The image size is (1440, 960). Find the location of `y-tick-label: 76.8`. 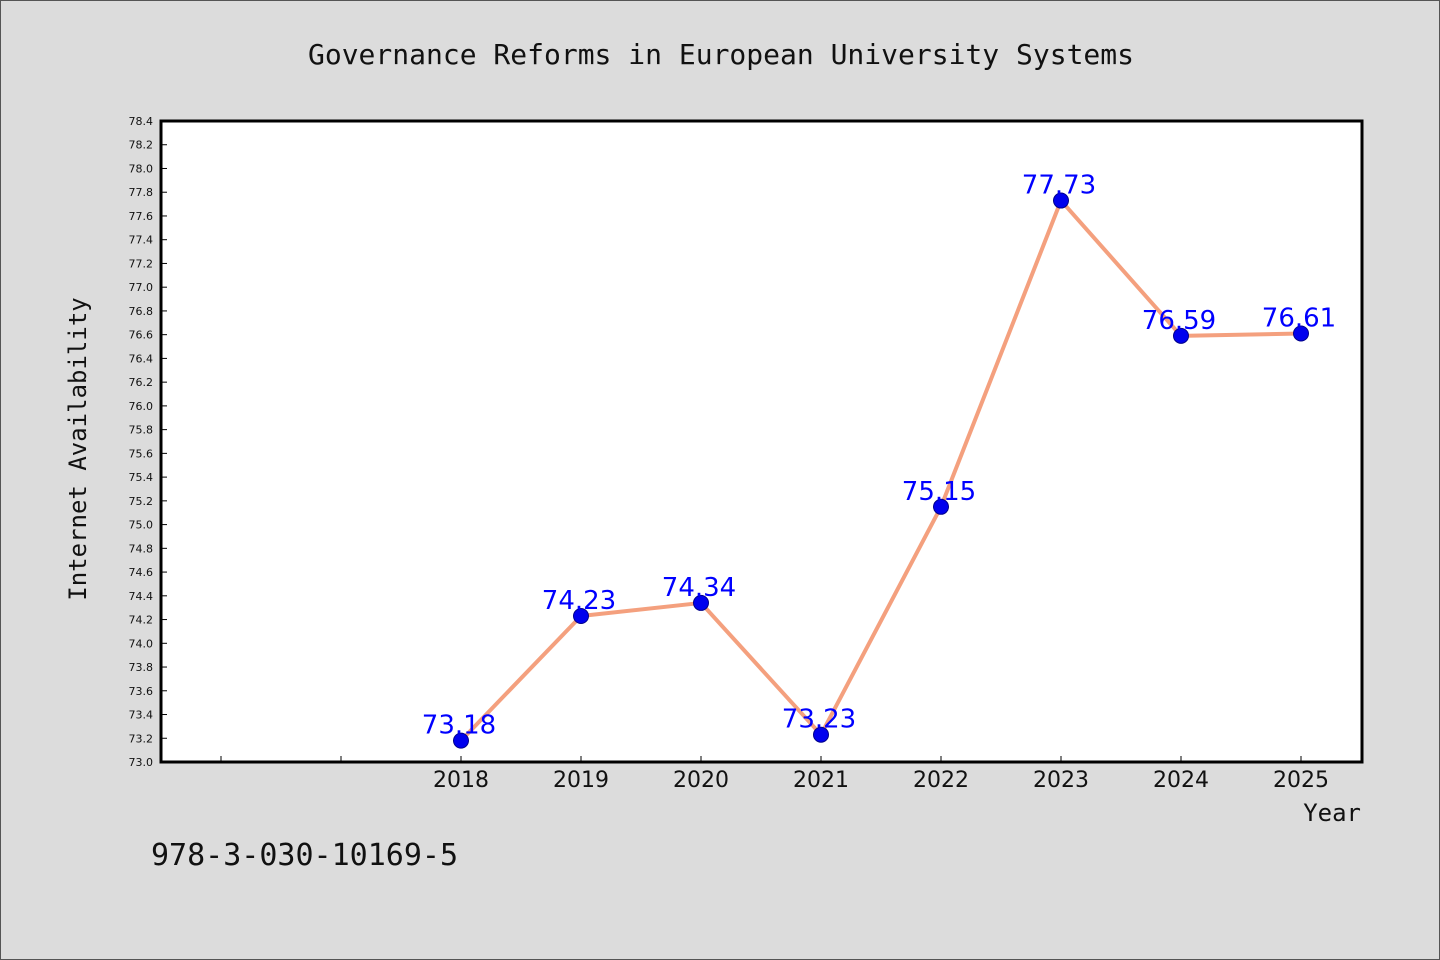

y-tick-label: 76.8 is located at coordinates (141, 311).